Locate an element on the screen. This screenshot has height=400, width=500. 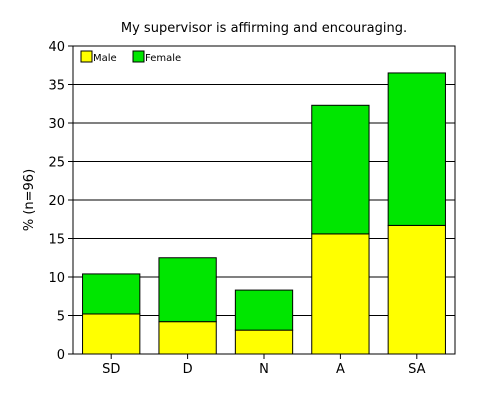
bar-male-a is located at coordinates (340, 294).